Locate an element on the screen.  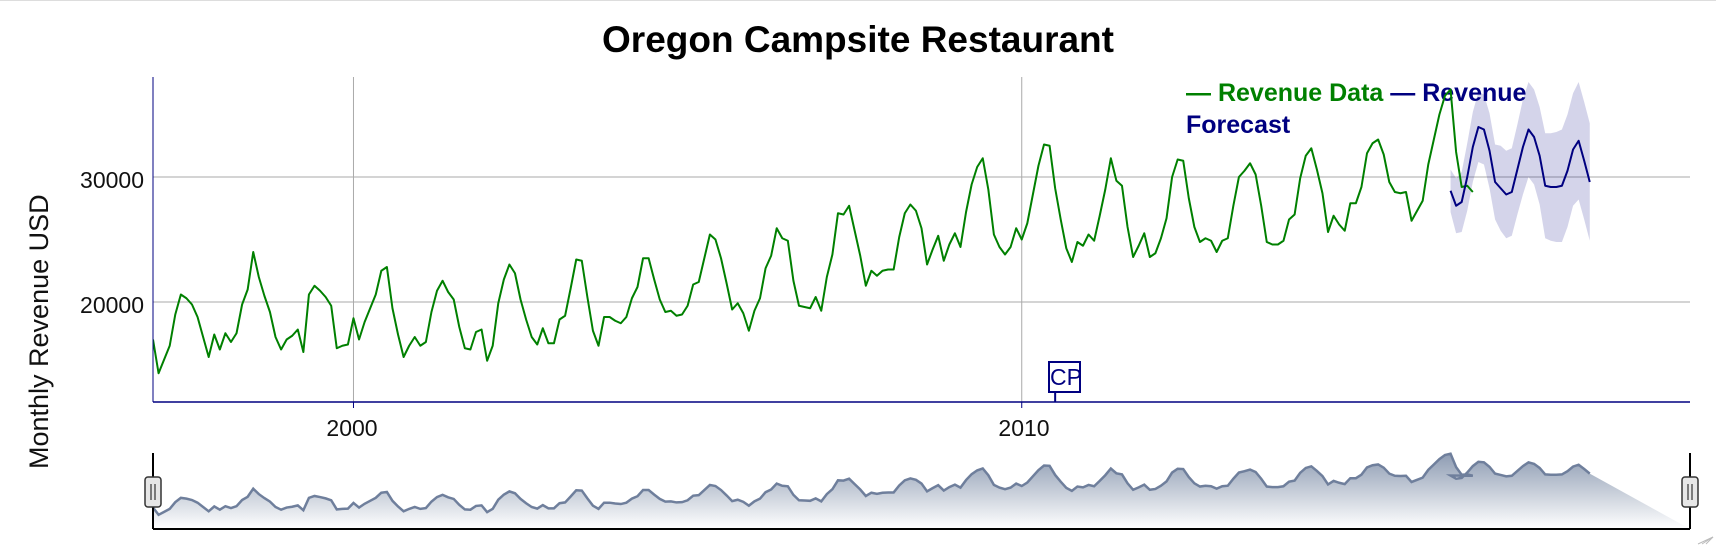
chart-title: Oregon Campsite Restaurant is located at coordinates (858, 39).